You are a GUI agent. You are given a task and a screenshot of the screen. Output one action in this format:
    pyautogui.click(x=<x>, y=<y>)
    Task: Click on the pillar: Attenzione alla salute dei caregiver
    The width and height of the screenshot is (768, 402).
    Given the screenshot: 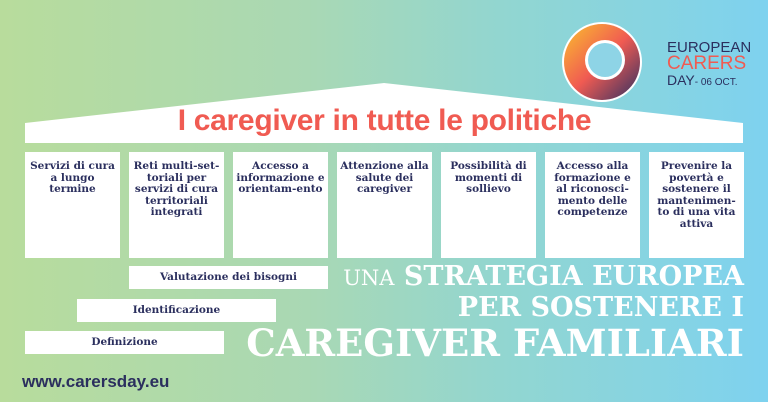 What is the action you would take?
    pyautogui.click(x=384, y=205)
    